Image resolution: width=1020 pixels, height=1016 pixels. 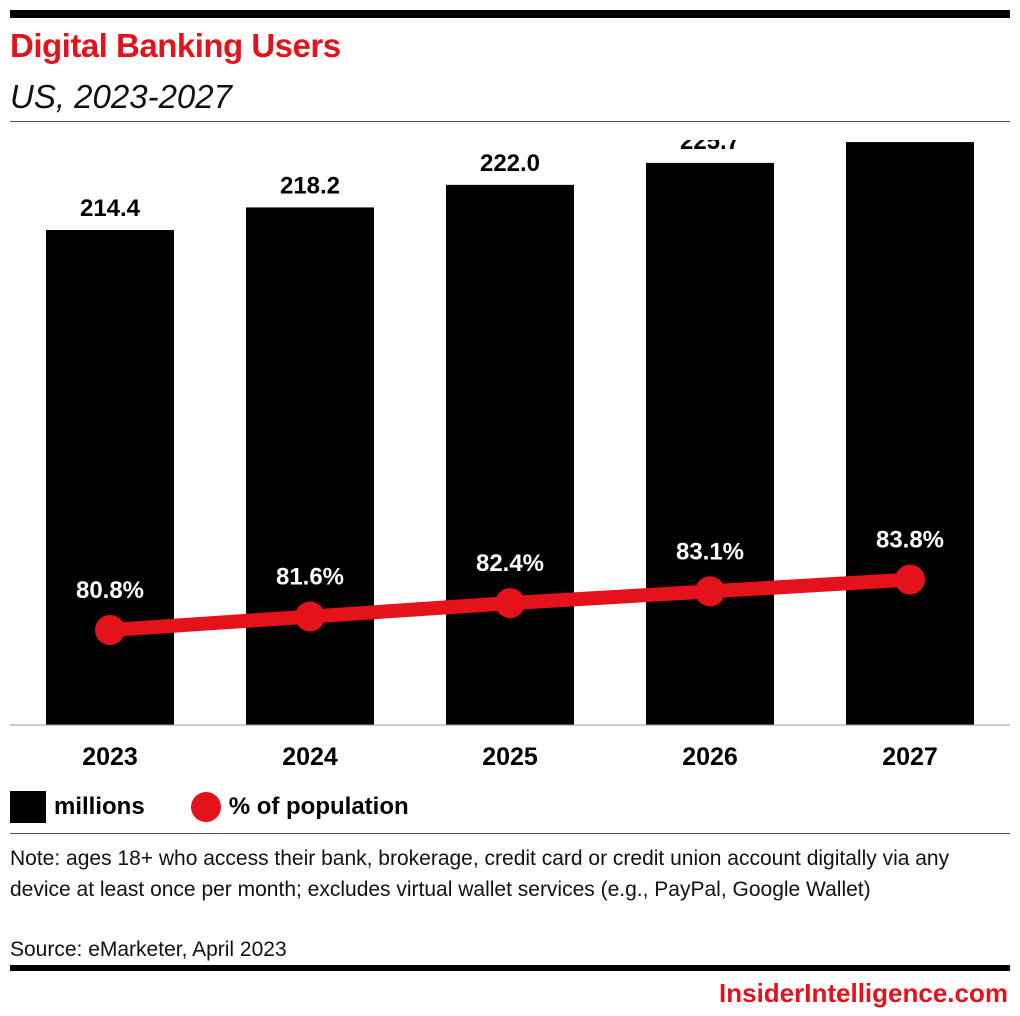 I want to click on bottom-rule, so click(x=510, y=968).